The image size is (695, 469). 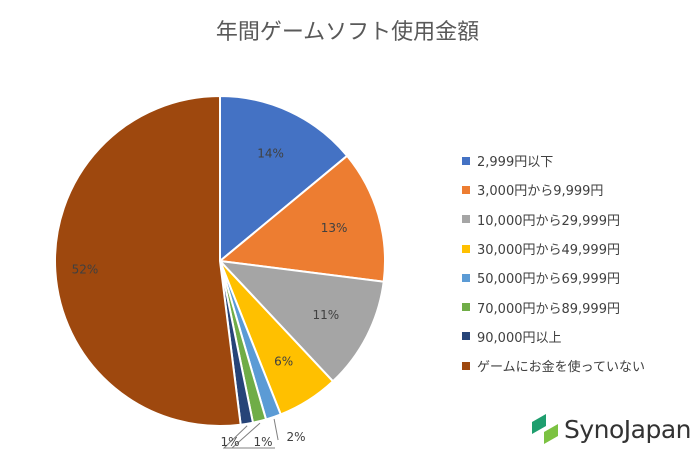 What do you see at coordinates (334, 228) in the screenshot?
I see `slice-label: 13%` at bounding box center [334, 228].